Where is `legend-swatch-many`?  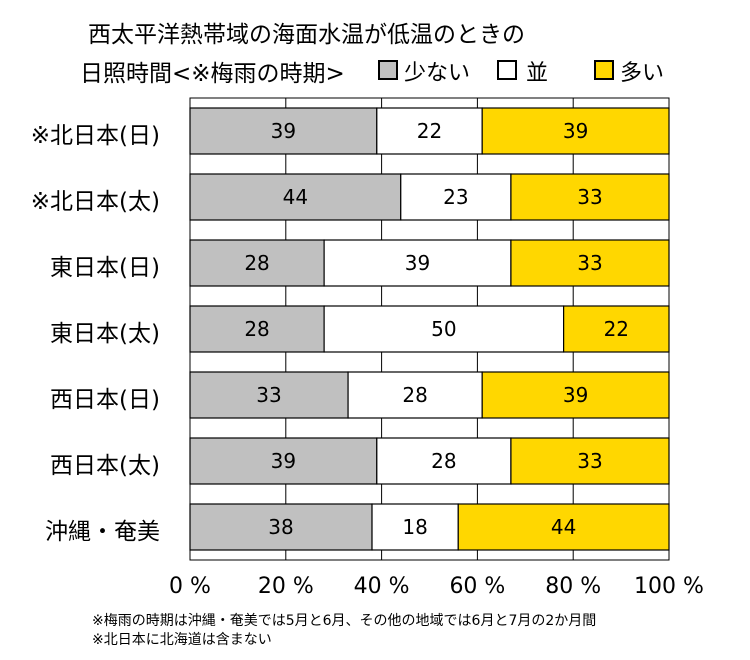
legend-swatch-many is located at coordinates (604, 70).